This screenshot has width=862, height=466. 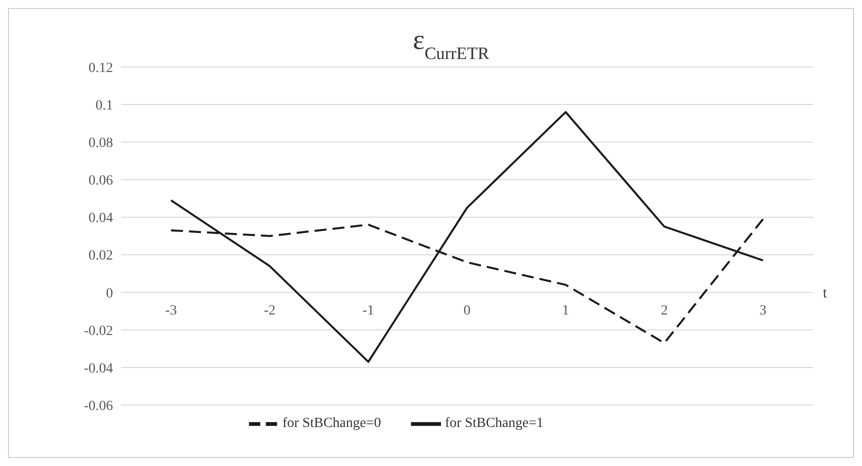 What do you see at coordinates (825, 293) in the screenshot?
I see `x-axis-title: t` at bounding box center [825, 293].